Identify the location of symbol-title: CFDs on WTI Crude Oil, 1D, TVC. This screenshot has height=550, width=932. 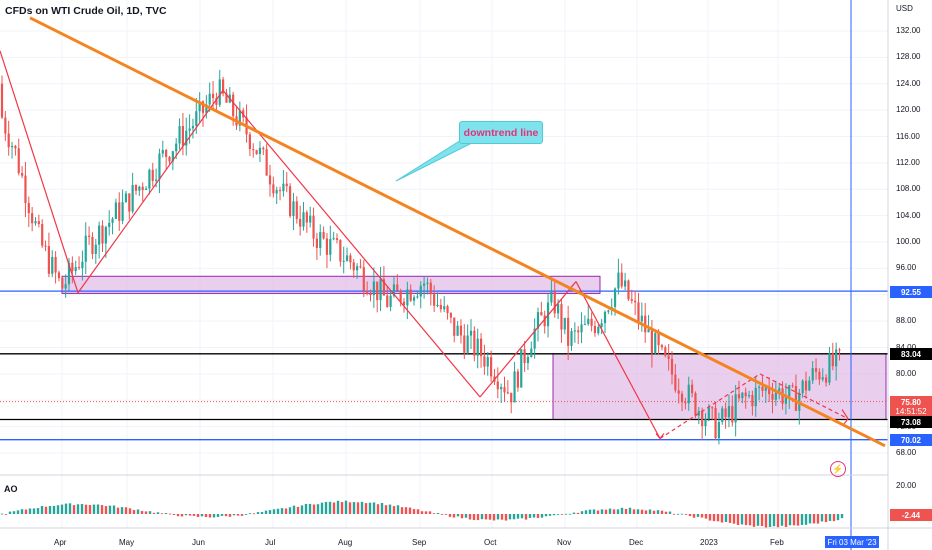
(86, 11).